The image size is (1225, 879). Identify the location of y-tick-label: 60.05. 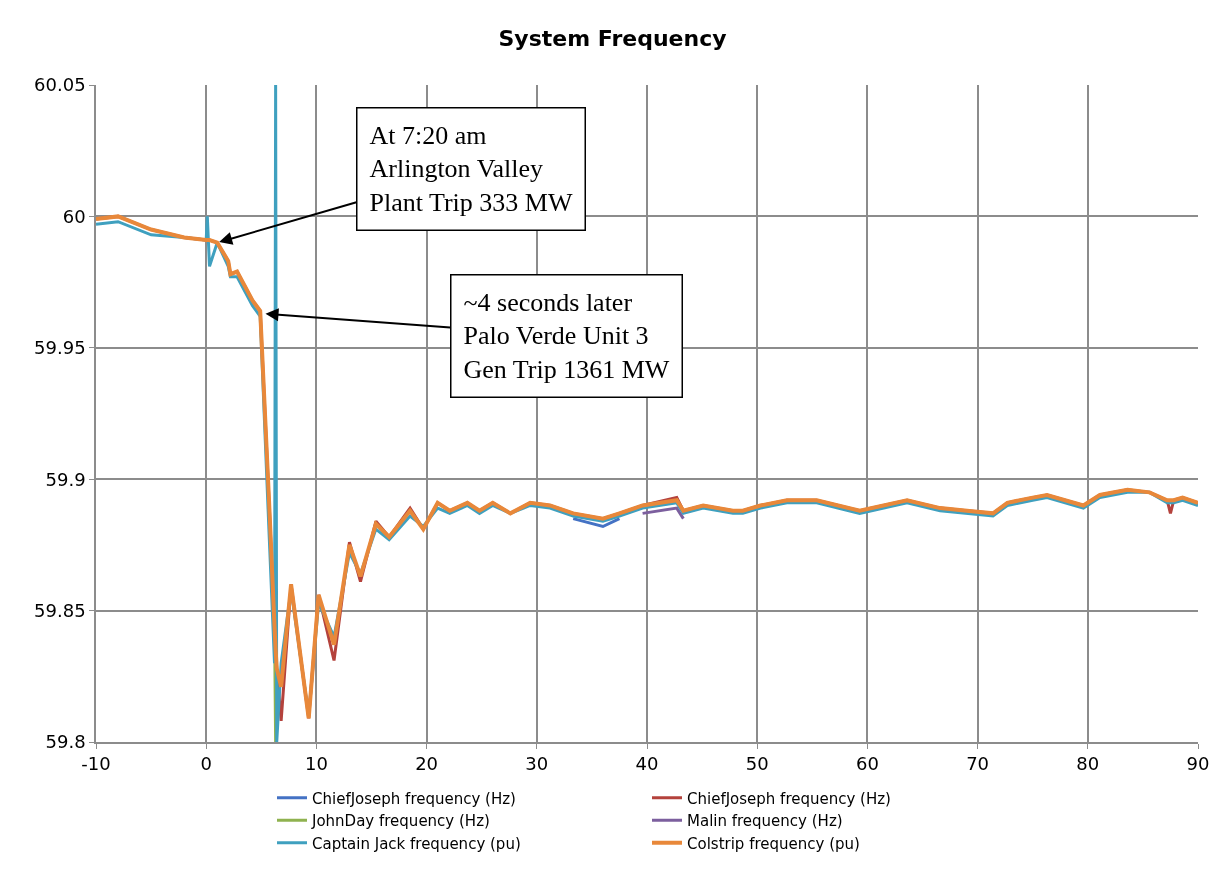
(60, 85).